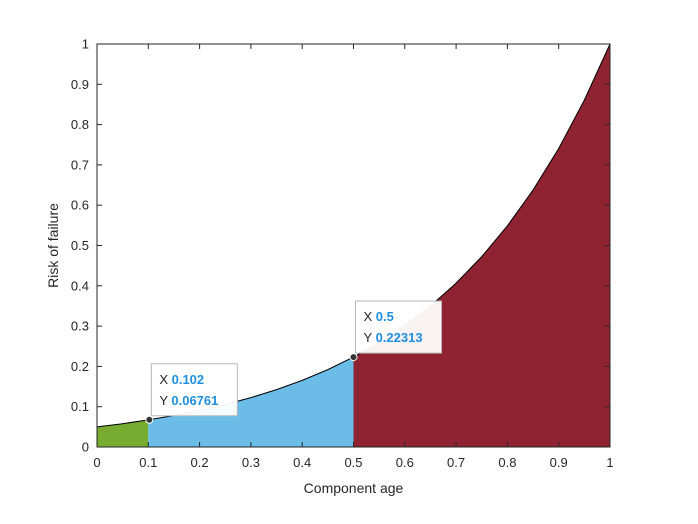 The width and height of the screenshot is (698, 524). Describe the element at coordinates (353, 462) in the screenshot. I see `x-tick-label: 0.5` at that location.